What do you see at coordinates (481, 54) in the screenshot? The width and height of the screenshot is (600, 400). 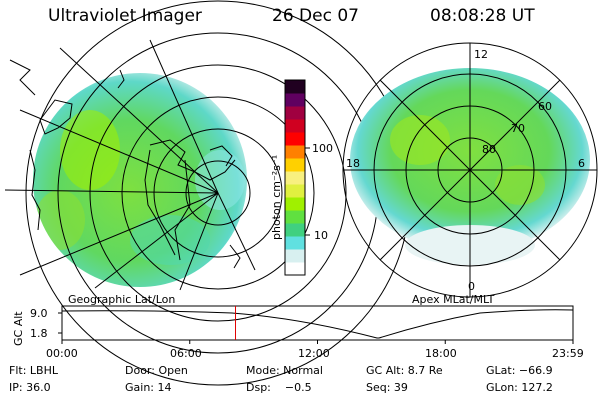 I see `mlt-label-12: 12` at bounding box center [481, 54].